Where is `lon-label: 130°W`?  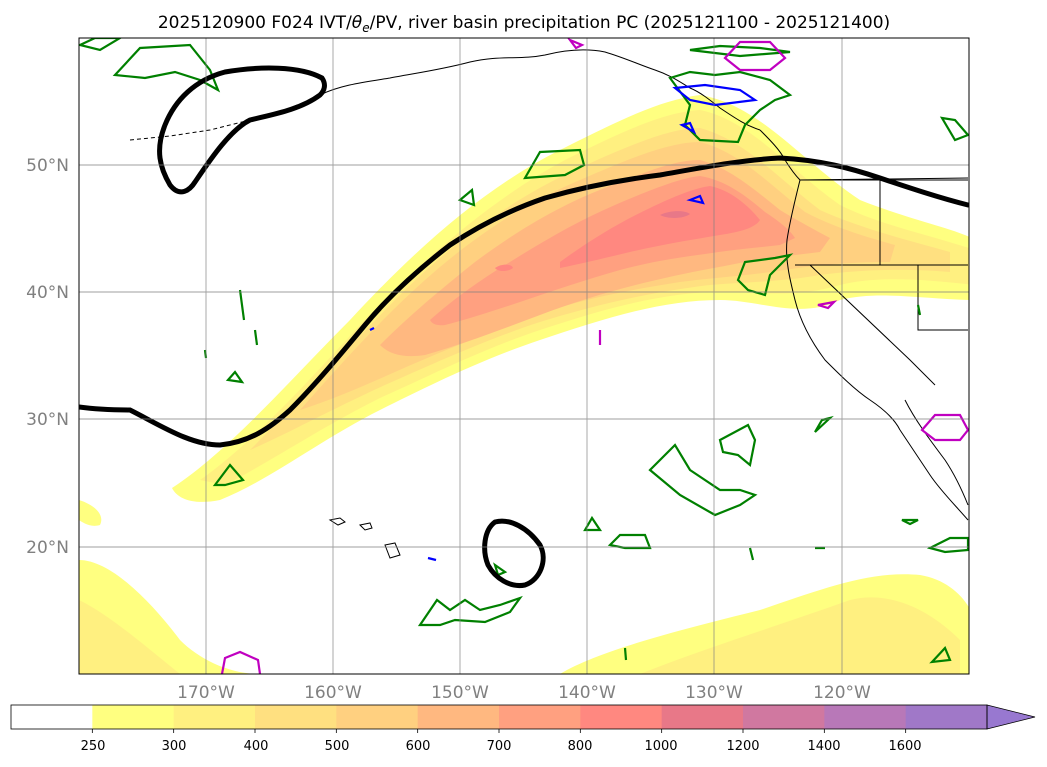 lon-label: 130°W is located at coordinates (714, 693).